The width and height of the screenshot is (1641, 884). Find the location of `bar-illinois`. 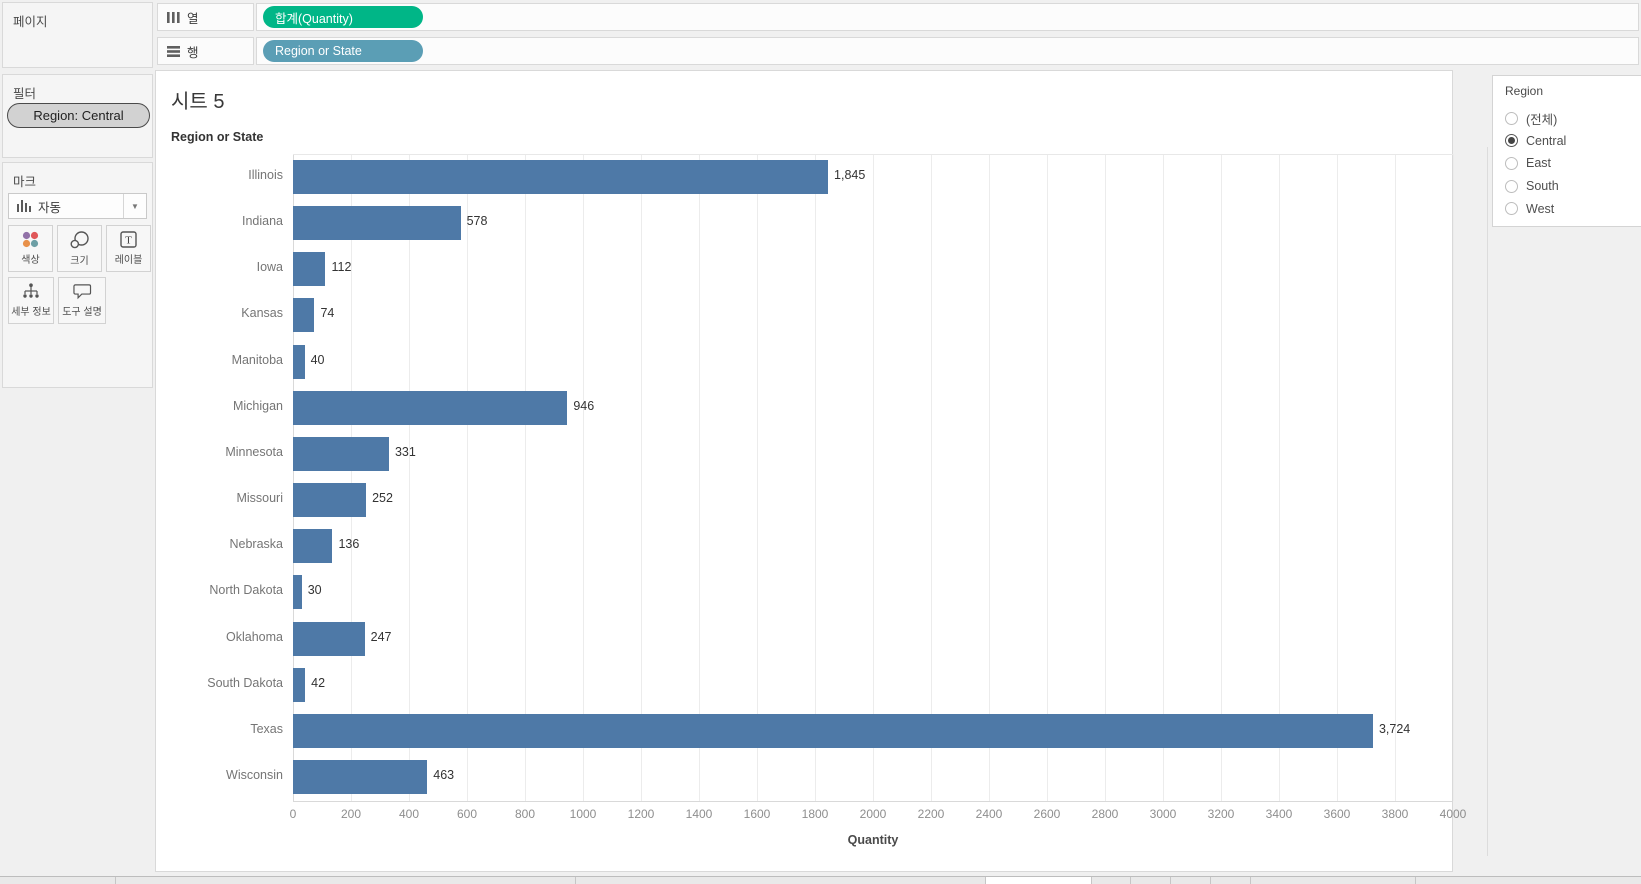

bar-illinois is located at coordinates (561, 177).